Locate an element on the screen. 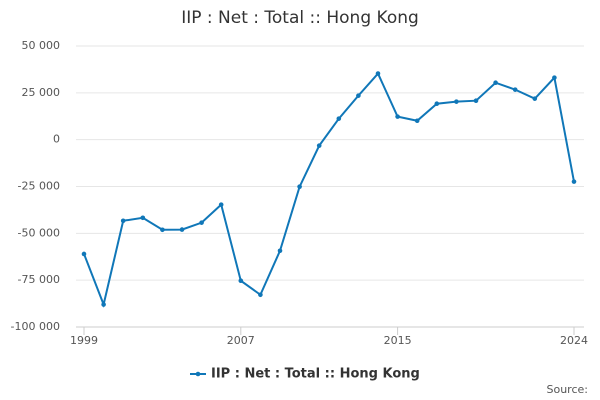 This screenshot has height=400, width=600. y-tick-label: -50 000 is located at coordinates (39, 232).